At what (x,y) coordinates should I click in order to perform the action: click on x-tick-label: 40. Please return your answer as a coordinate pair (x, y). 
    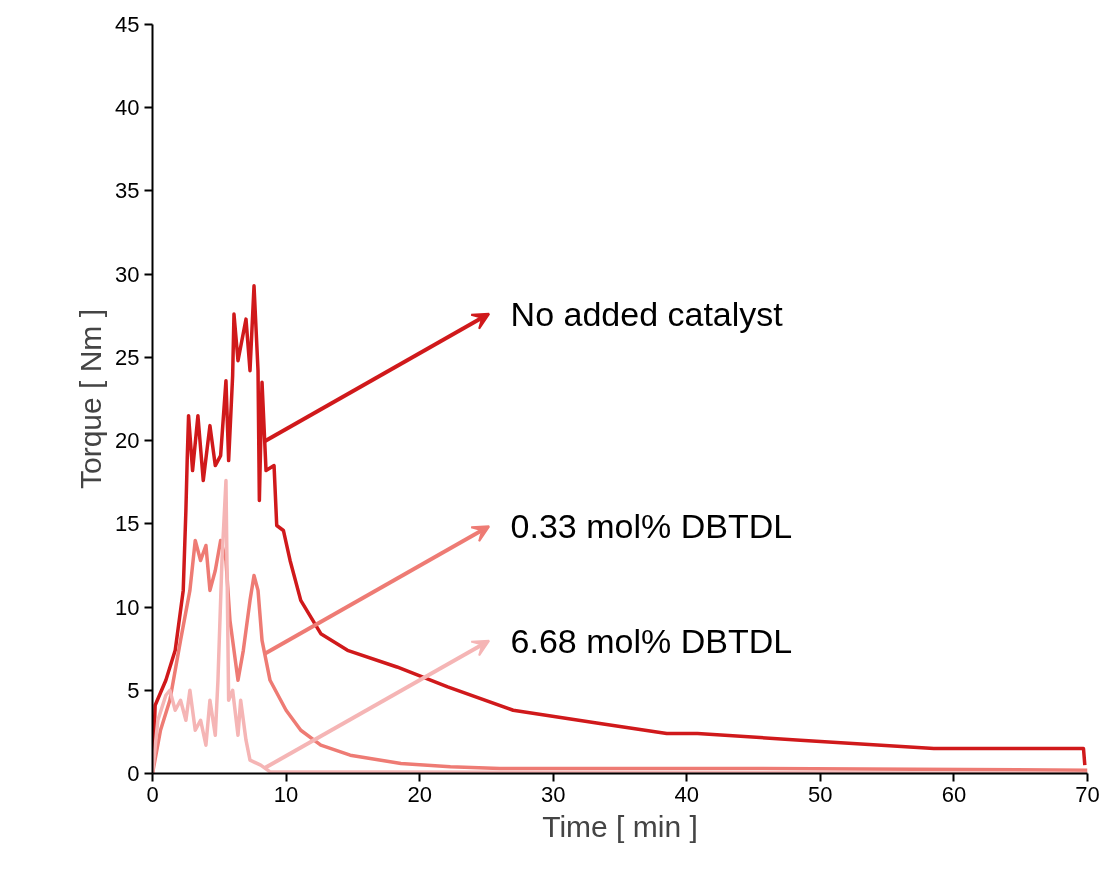
    Looking at the image, I should click on (687, 794).